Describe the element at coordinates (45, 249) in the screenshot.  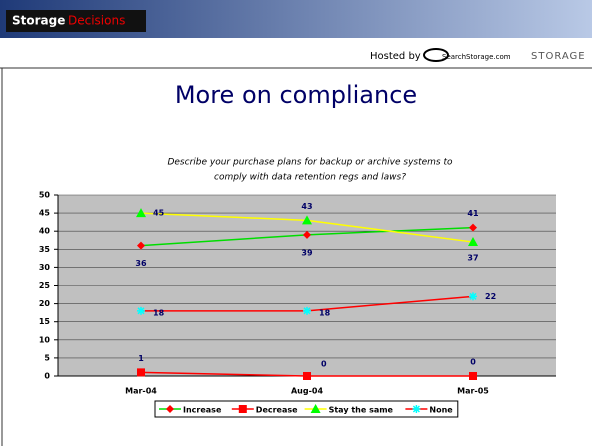
I see `y-tick-label: 35` at that location.